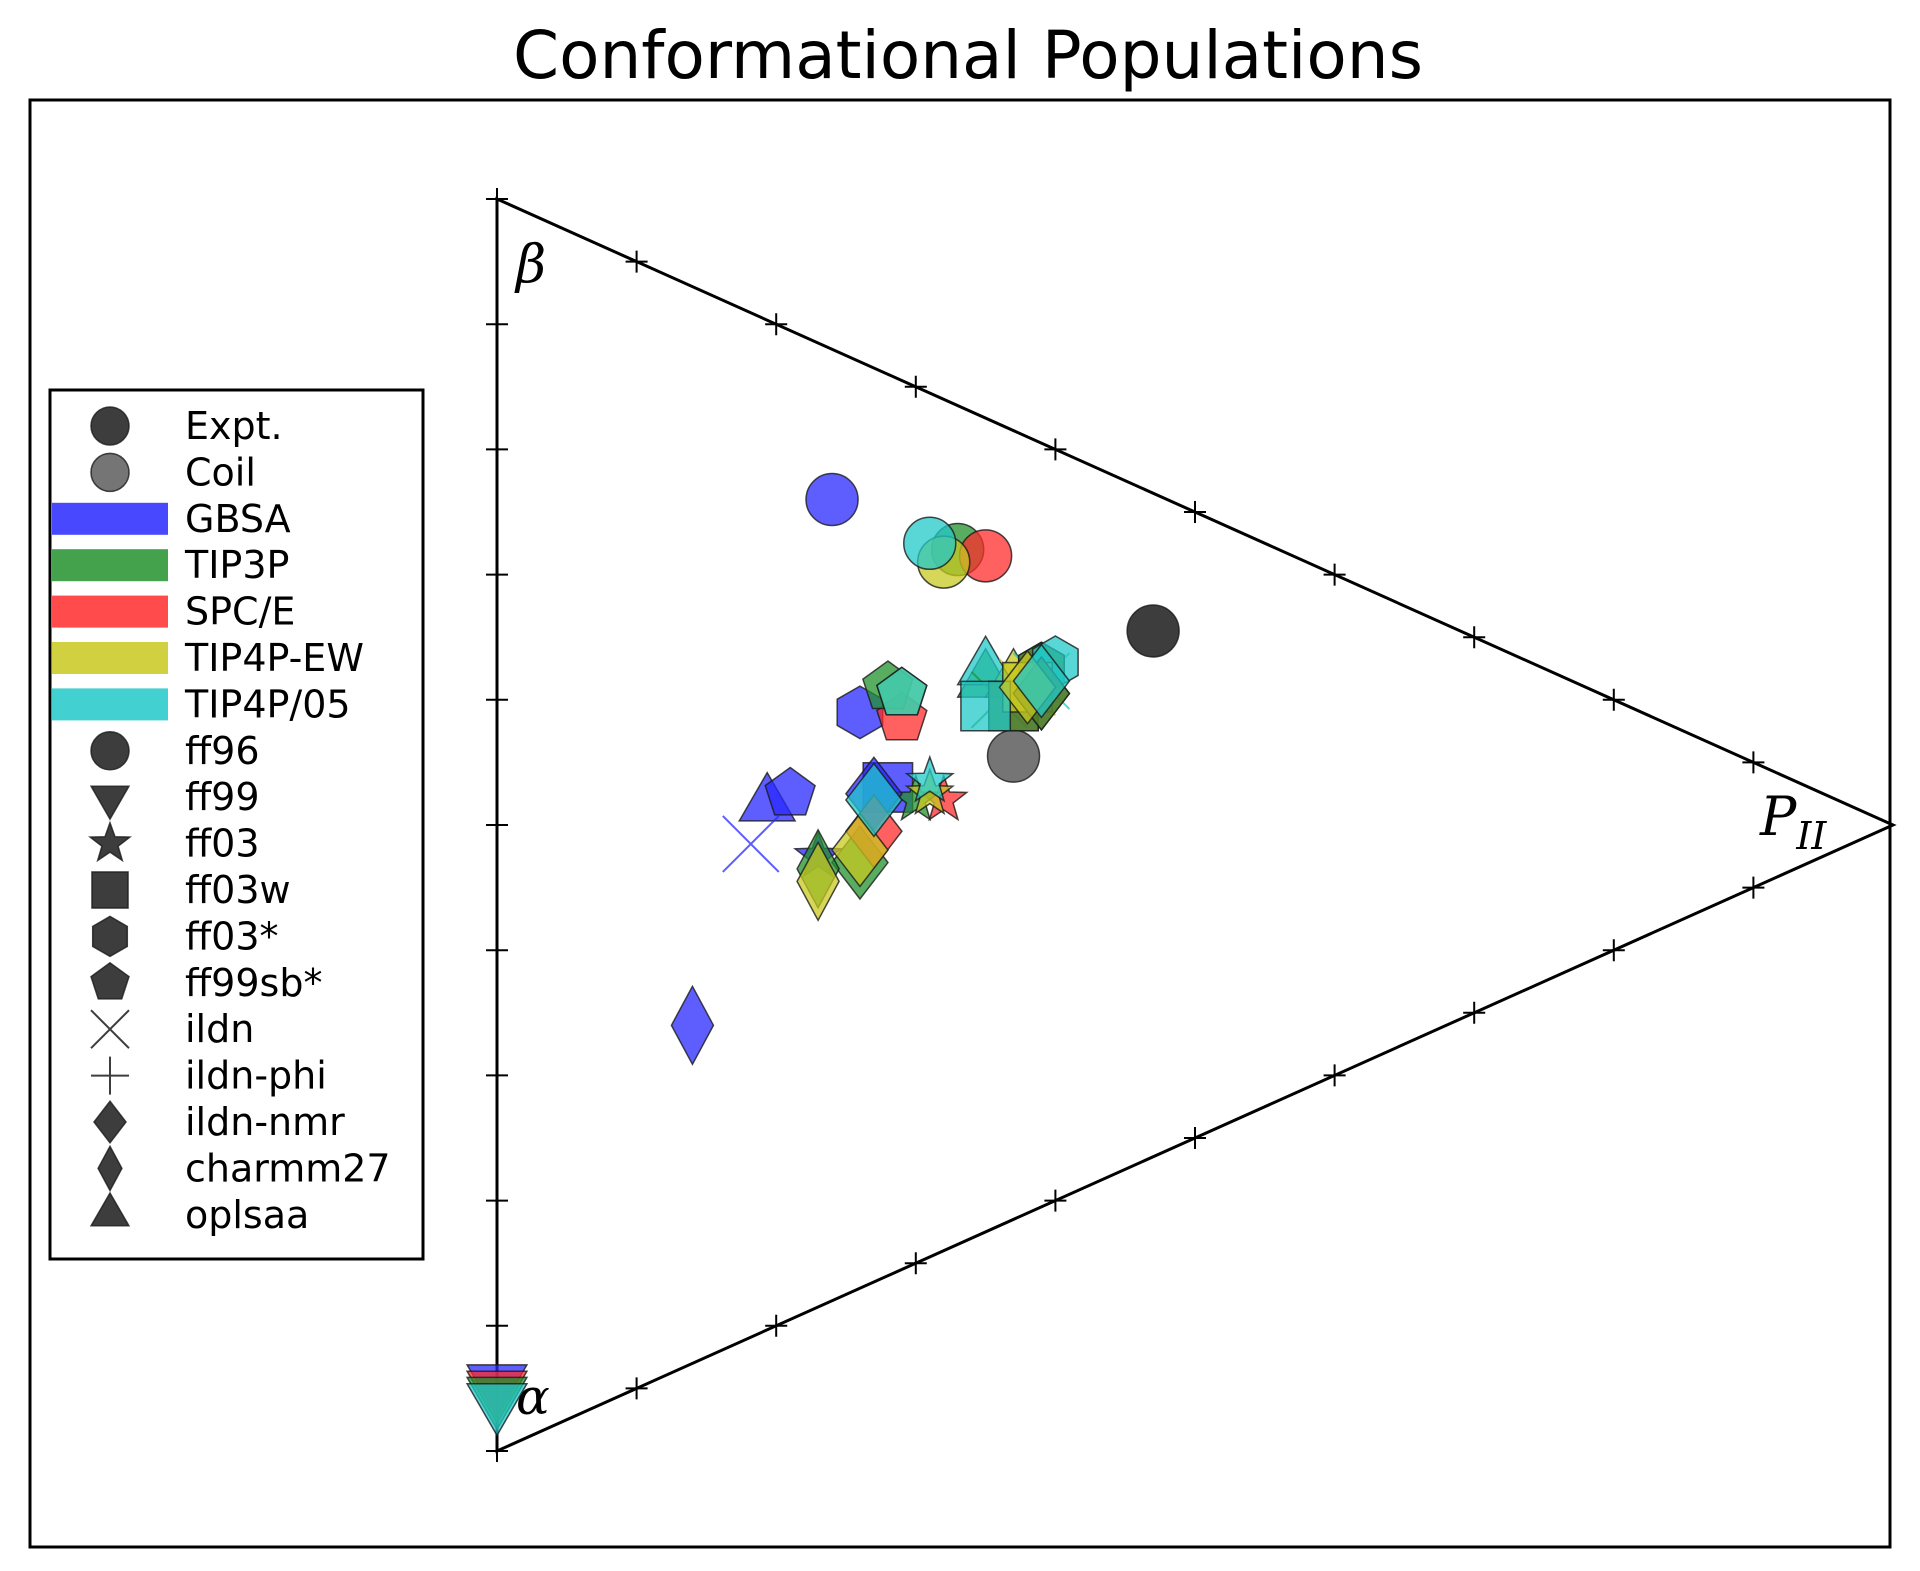  What do you see at coordinates (968, 55) in the screenshot?
I see `chart-title: Conformational Populations` at bounding box center [968, 55].